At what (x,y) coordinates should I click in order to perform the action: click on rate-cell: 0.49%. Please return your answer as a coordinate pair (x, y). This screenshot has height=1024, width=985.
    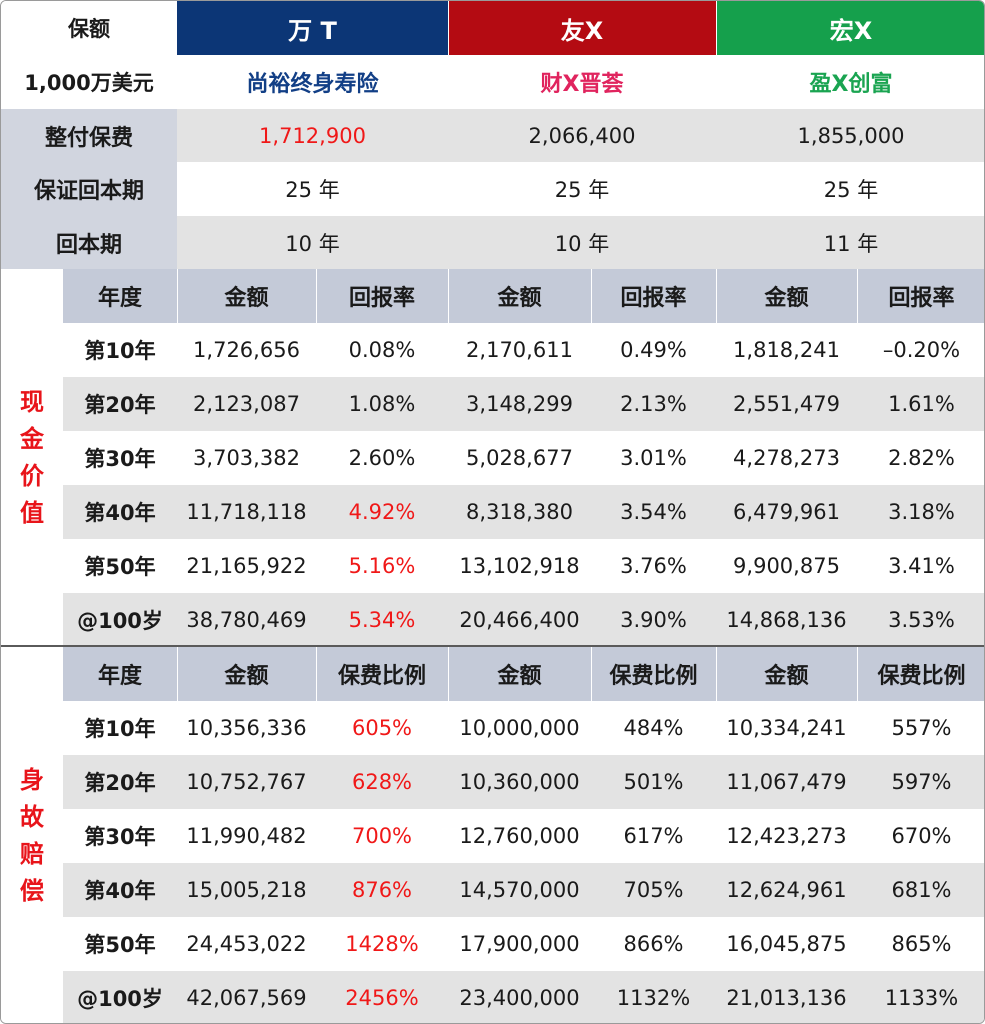
    Looking at the image, I should click on (653, 350).